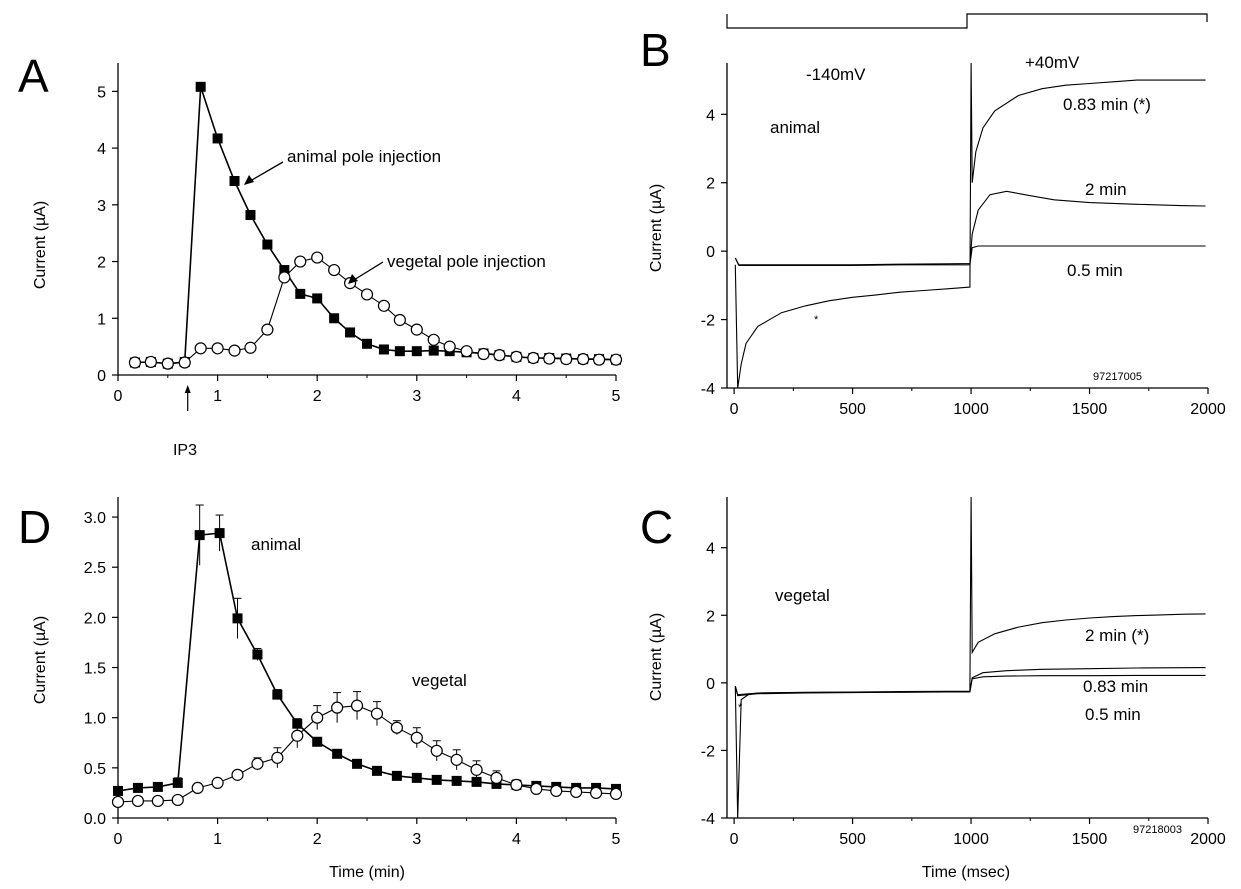 Image resolution: width=1241 pixels, height=889 pixels. I want to click on panel-d-series, so click(367, 656).